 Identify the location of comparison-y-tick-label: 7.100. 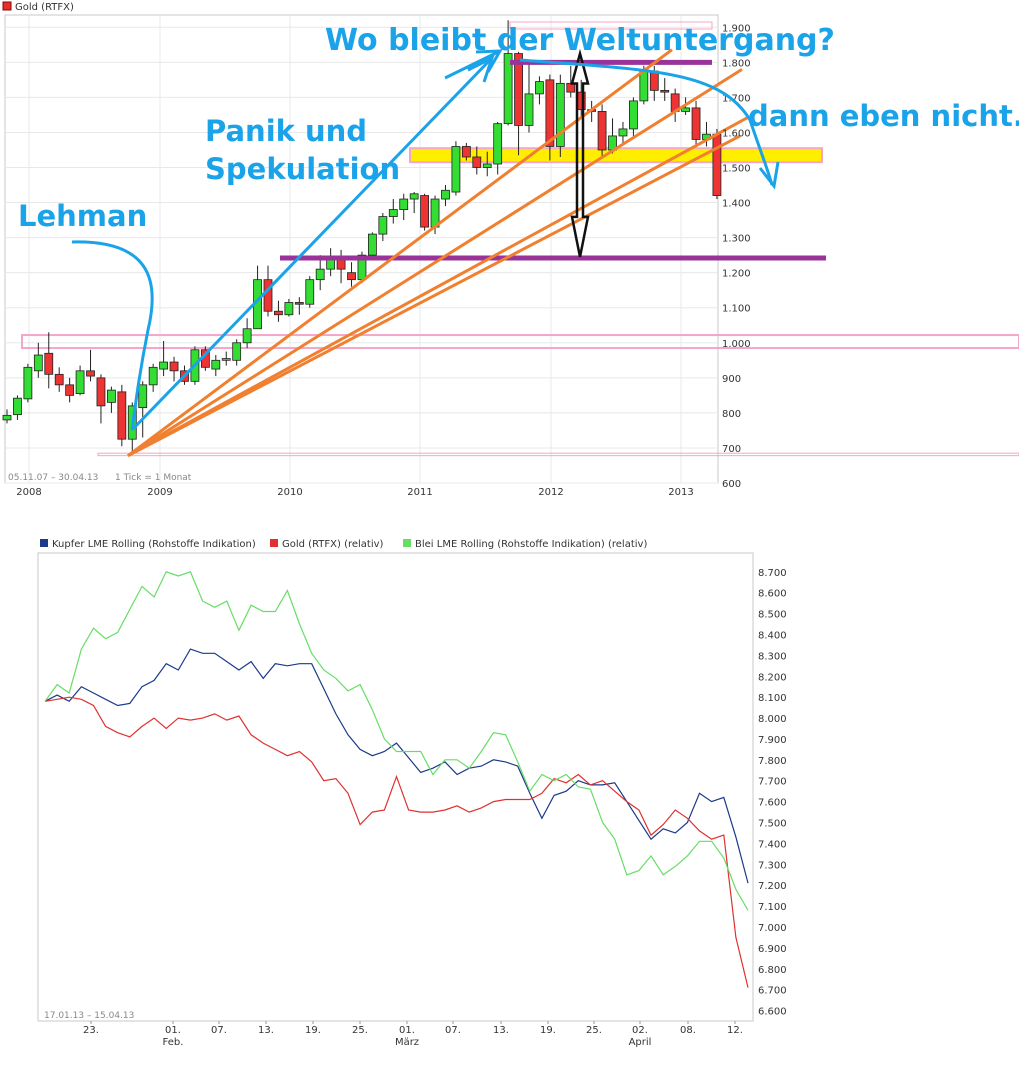
(772, 907).